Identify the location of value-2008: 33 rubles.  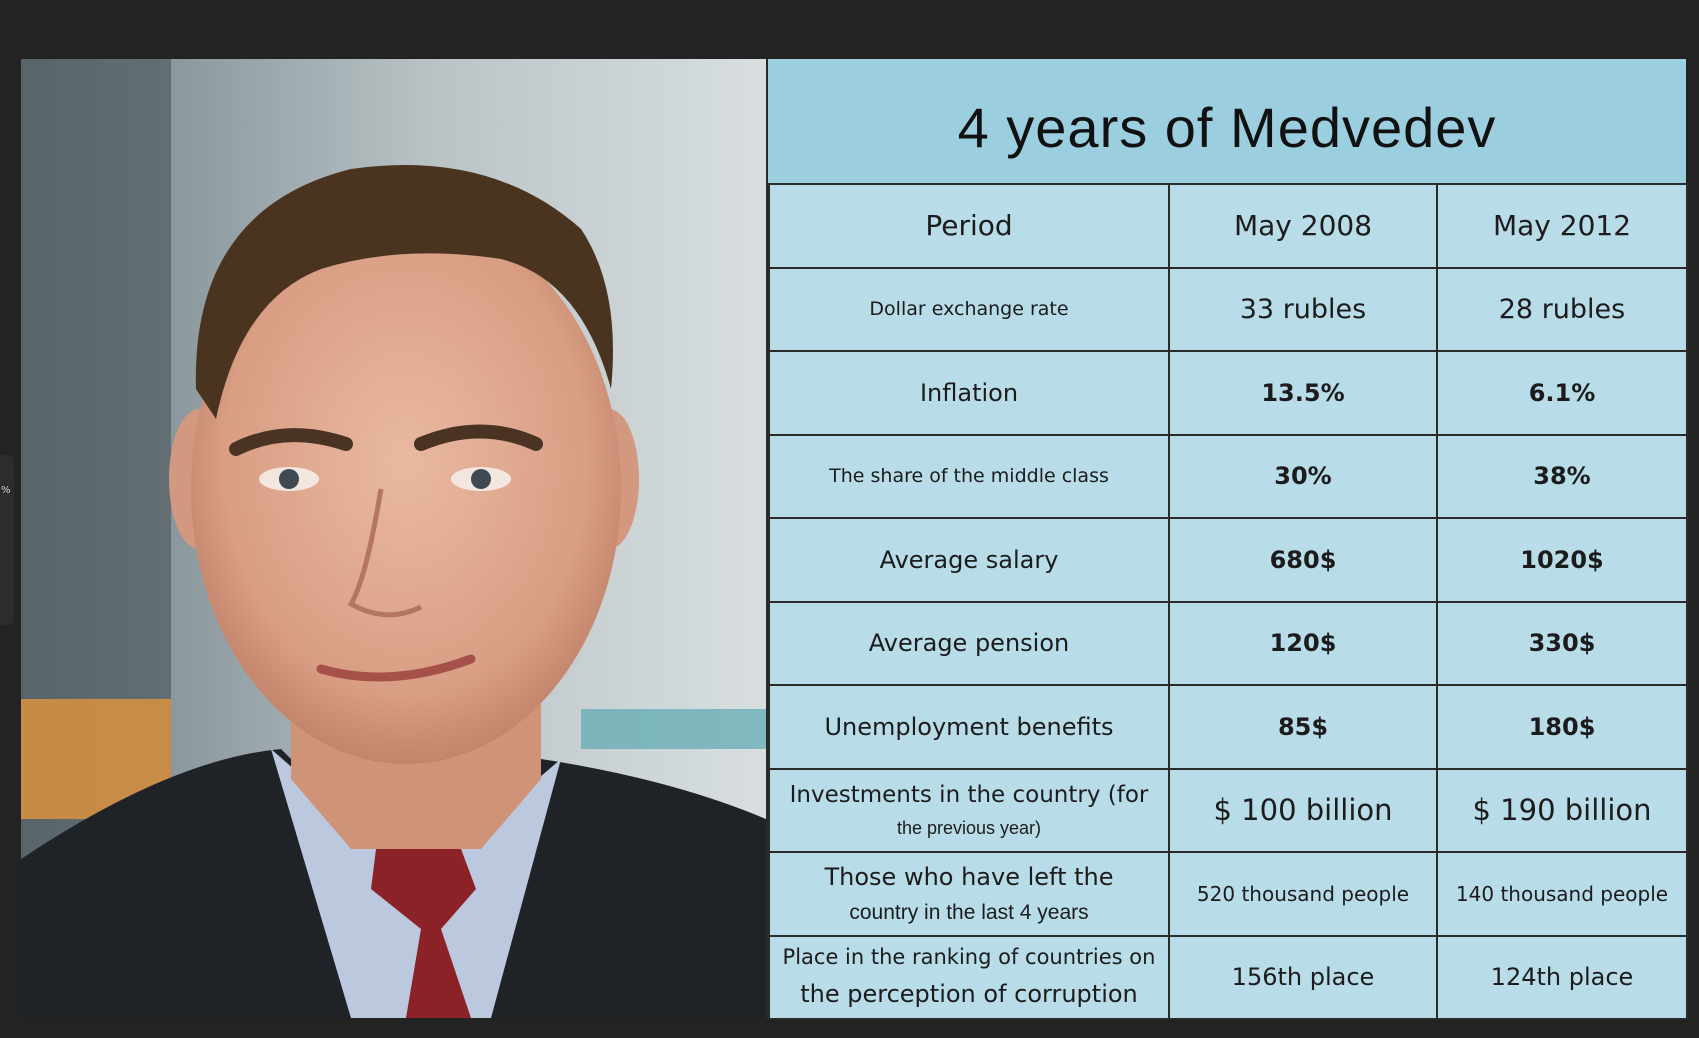
(1303, 309).